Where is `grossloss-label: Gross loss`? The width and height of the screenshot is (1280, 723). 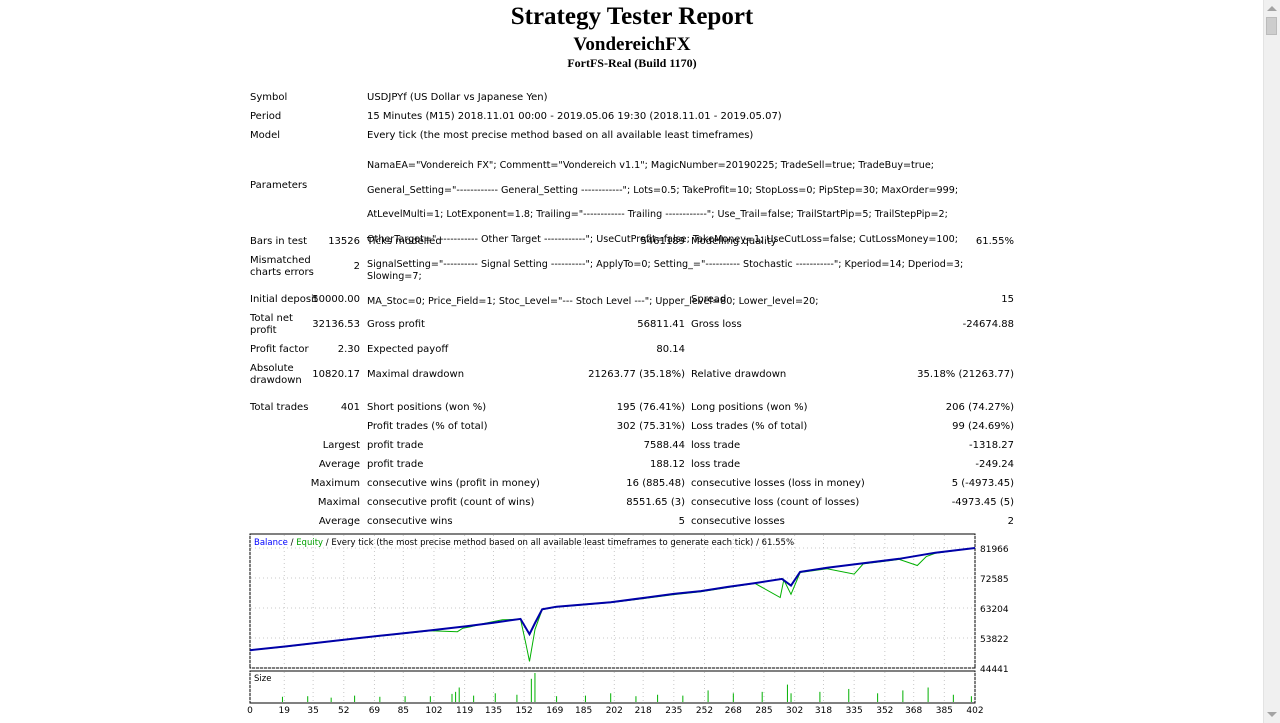
grossloss-label: Gross loss is located at coordinates (716, 324).